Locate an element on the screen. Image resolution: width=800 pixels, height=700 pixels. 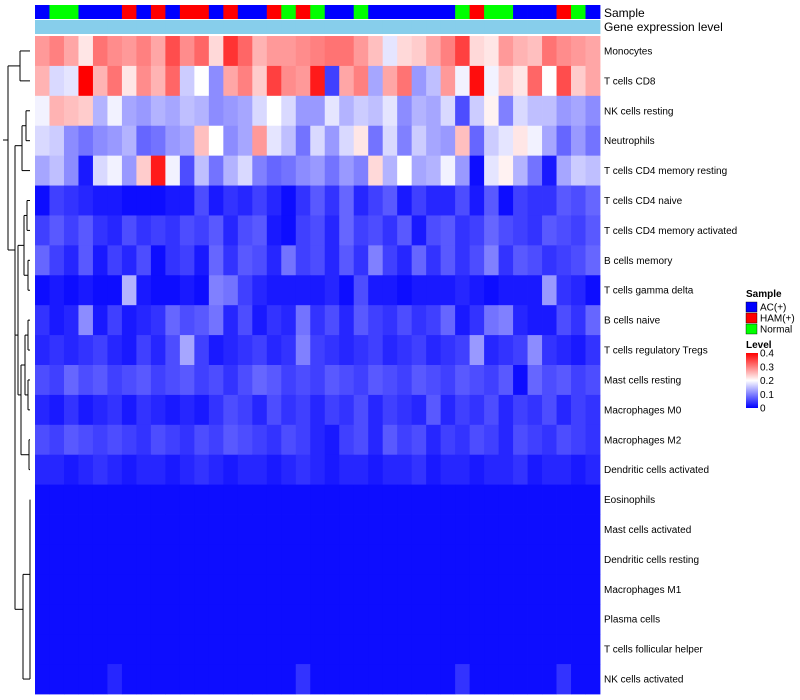
row-label: B cells memory is located at coordinates (638, 261).